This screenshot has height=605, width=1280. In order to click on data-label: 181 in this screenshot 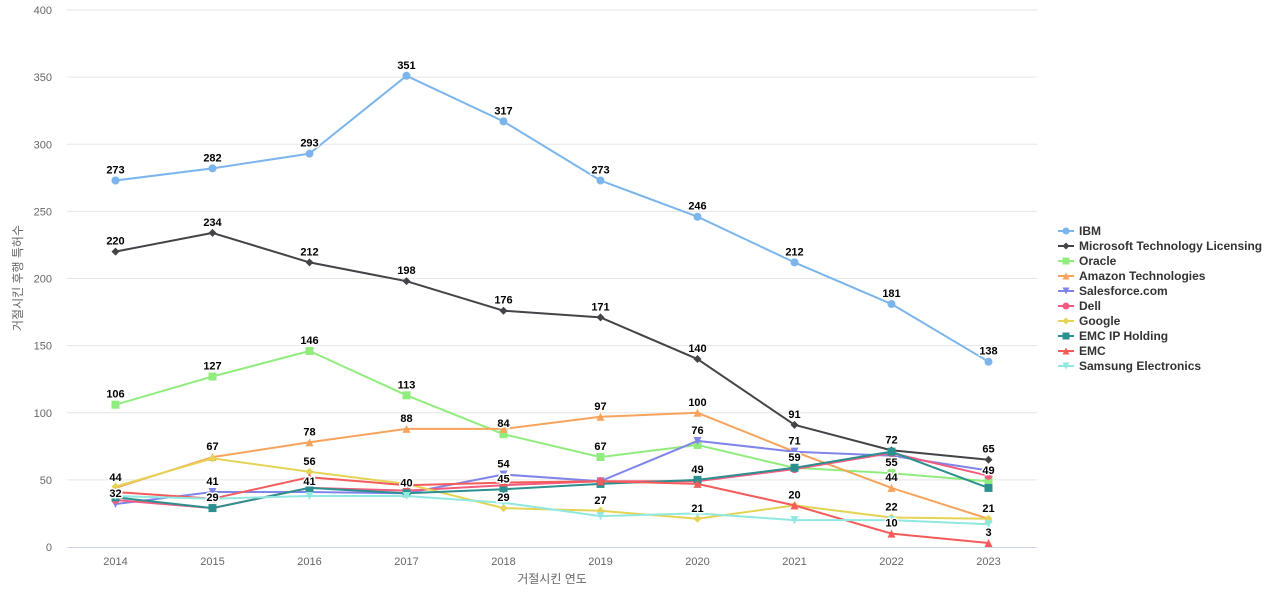, I will do `click(891, 294)`.